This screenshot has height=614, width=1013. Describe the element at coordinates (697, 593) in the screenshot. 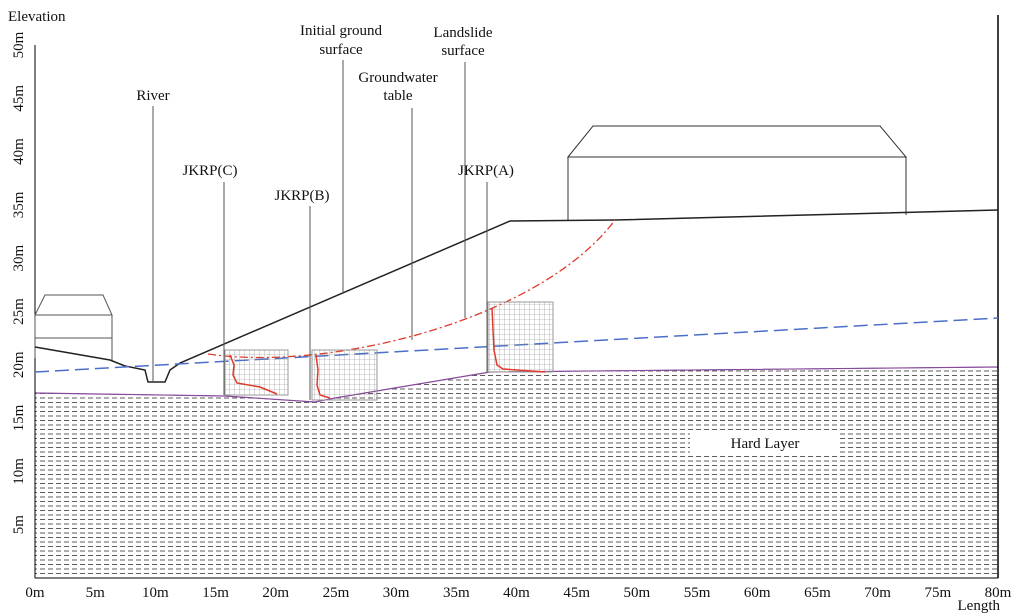

I see `x-tick-label: 55m` at that location.